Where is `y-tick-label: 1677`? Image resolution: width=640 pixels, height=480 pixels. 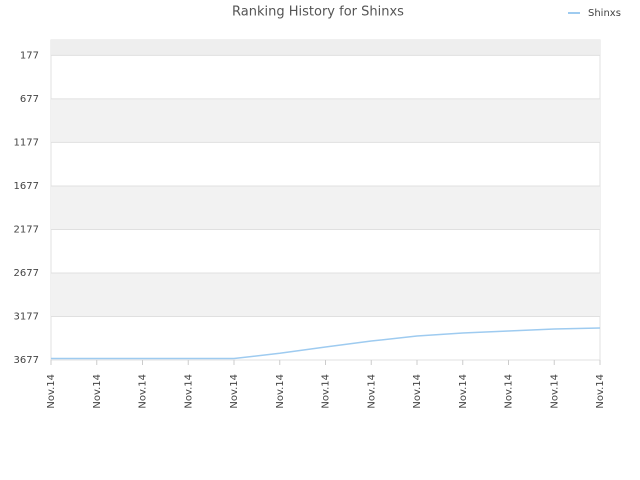 y-tick-label: 1677 is located at coordinates (26, 186).